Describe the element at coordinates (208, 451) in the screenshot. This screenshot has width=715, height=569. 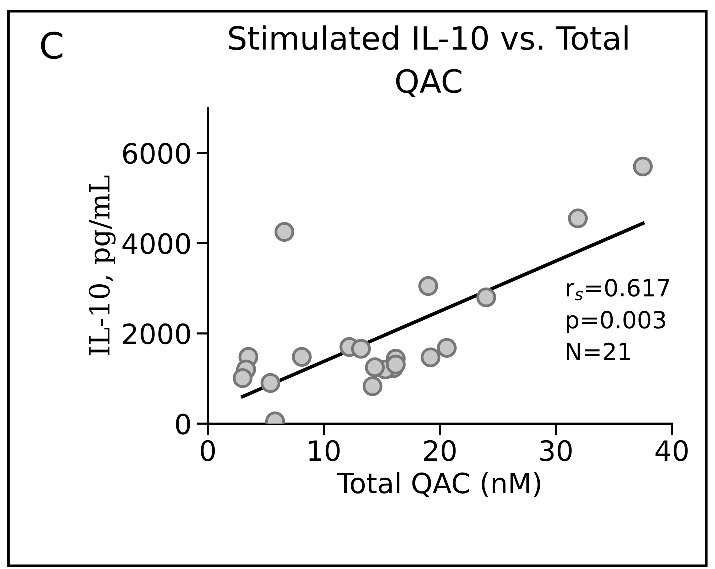
I see `x-tick-label: 0` at that location.